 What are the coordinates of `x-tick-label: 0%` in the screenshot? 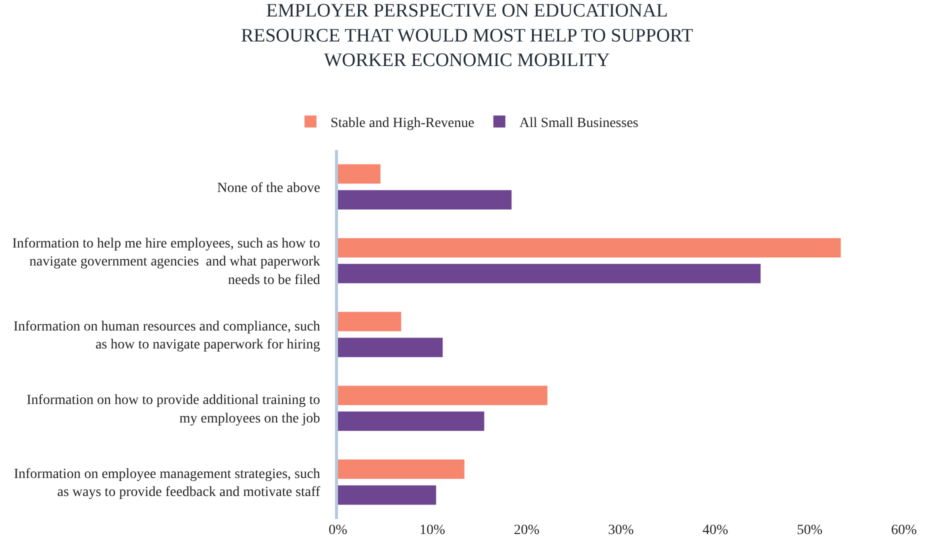 It's located at (338, 530).